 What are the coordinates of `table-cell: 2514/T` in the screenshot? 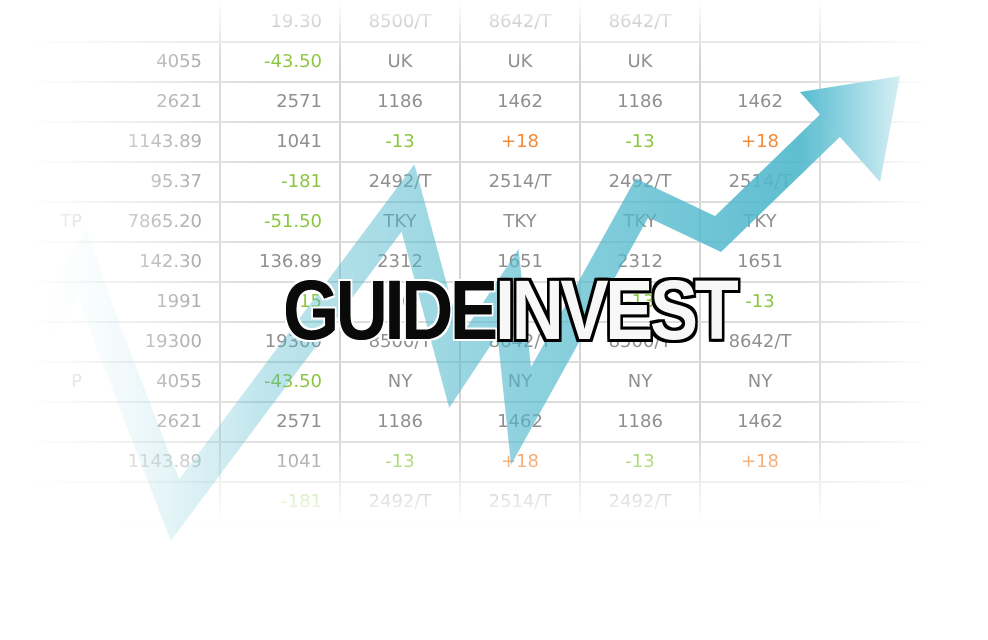 It's located at (520, 181).